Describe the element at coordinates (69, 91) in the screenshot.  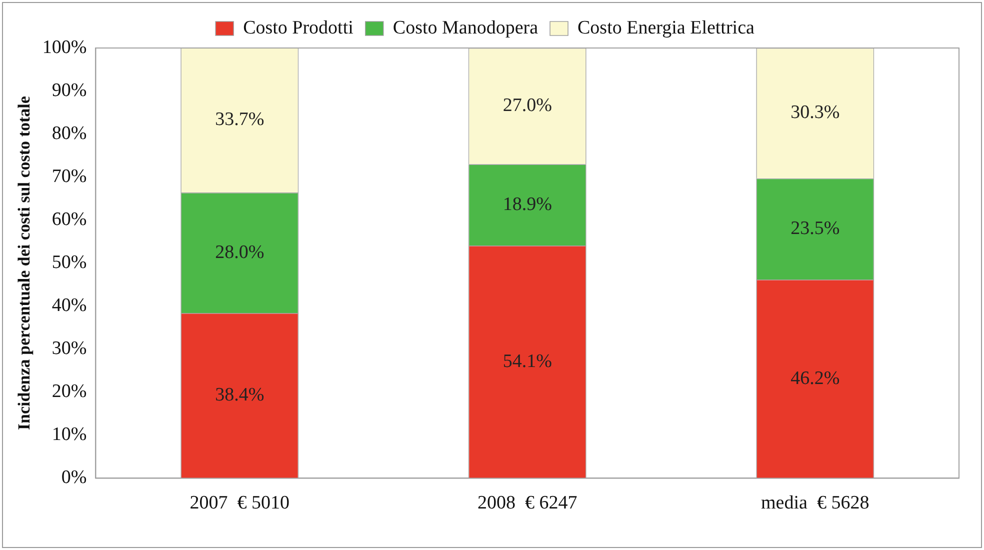
I see `y-tick-label: 90%` at that location.